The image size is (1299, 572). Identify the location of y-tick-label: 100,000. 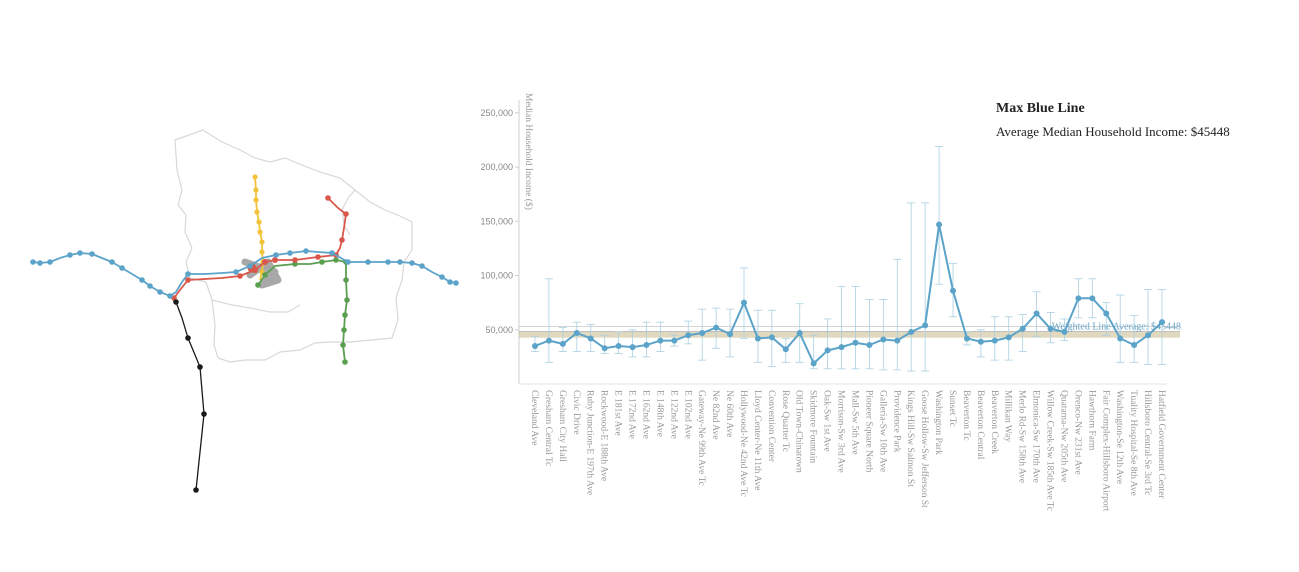
(496, 276).